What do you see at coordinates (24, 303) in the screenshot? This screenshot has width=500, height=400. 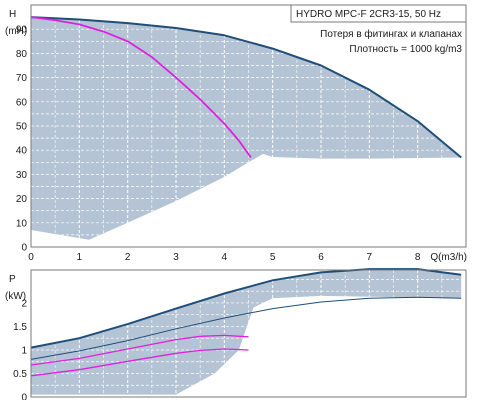 I see `y-tick-label: 2` at bounding box center [24, 303].